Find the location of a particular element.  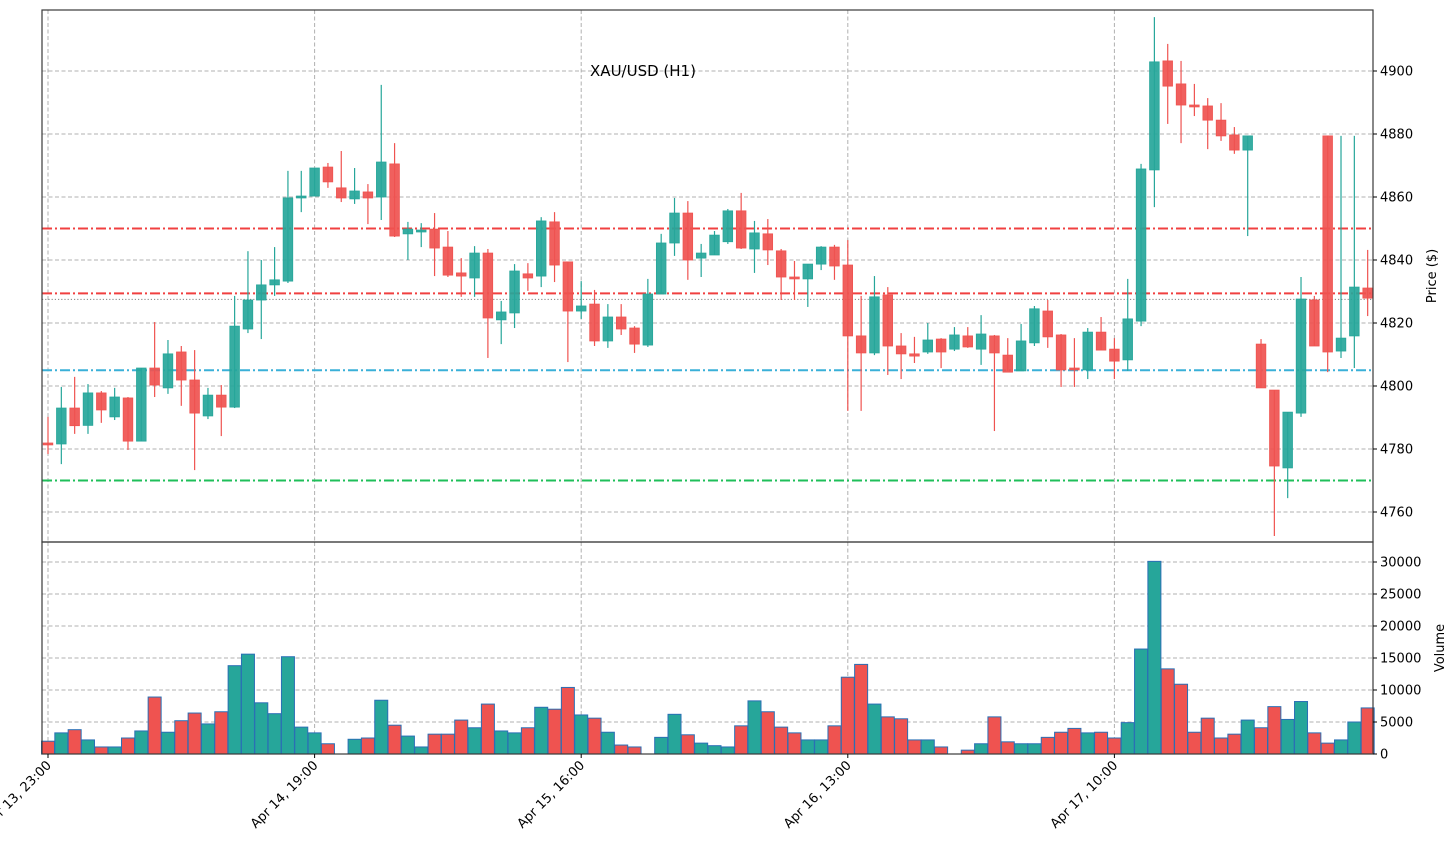

price-tick-label: 4800 is located at coordinates (1396, 387).